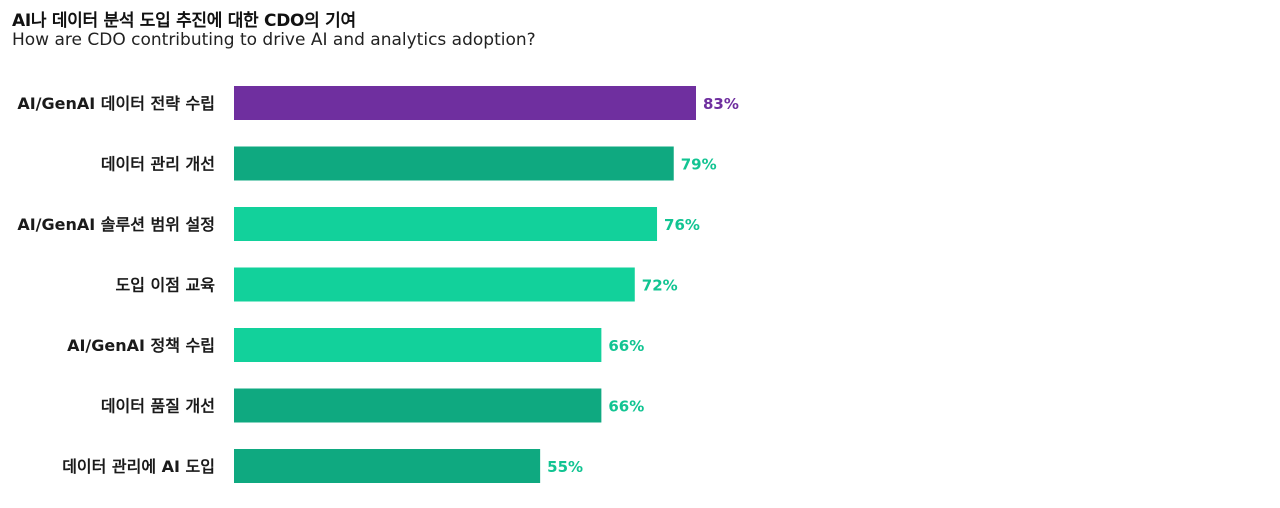 The width and height of the screenshot is (1280, 508). I want to click on category-label-2: AI/GenAI 솔루션 범위 설정, so click(116, 224).